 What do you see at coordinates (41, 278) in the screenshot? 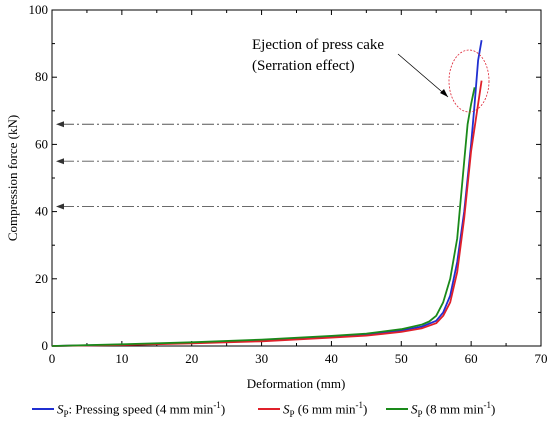
I see `y-tick-label: 20` at bounding box center [41, 278].